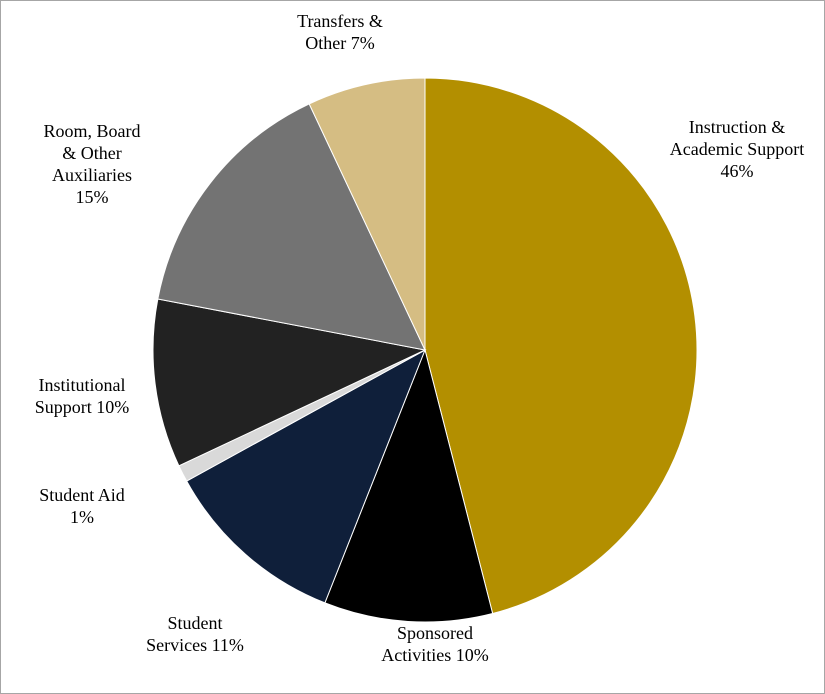  Describe the element at coordinates (227, 645) in the screenshot. I see `value-label: 11%` at that location.